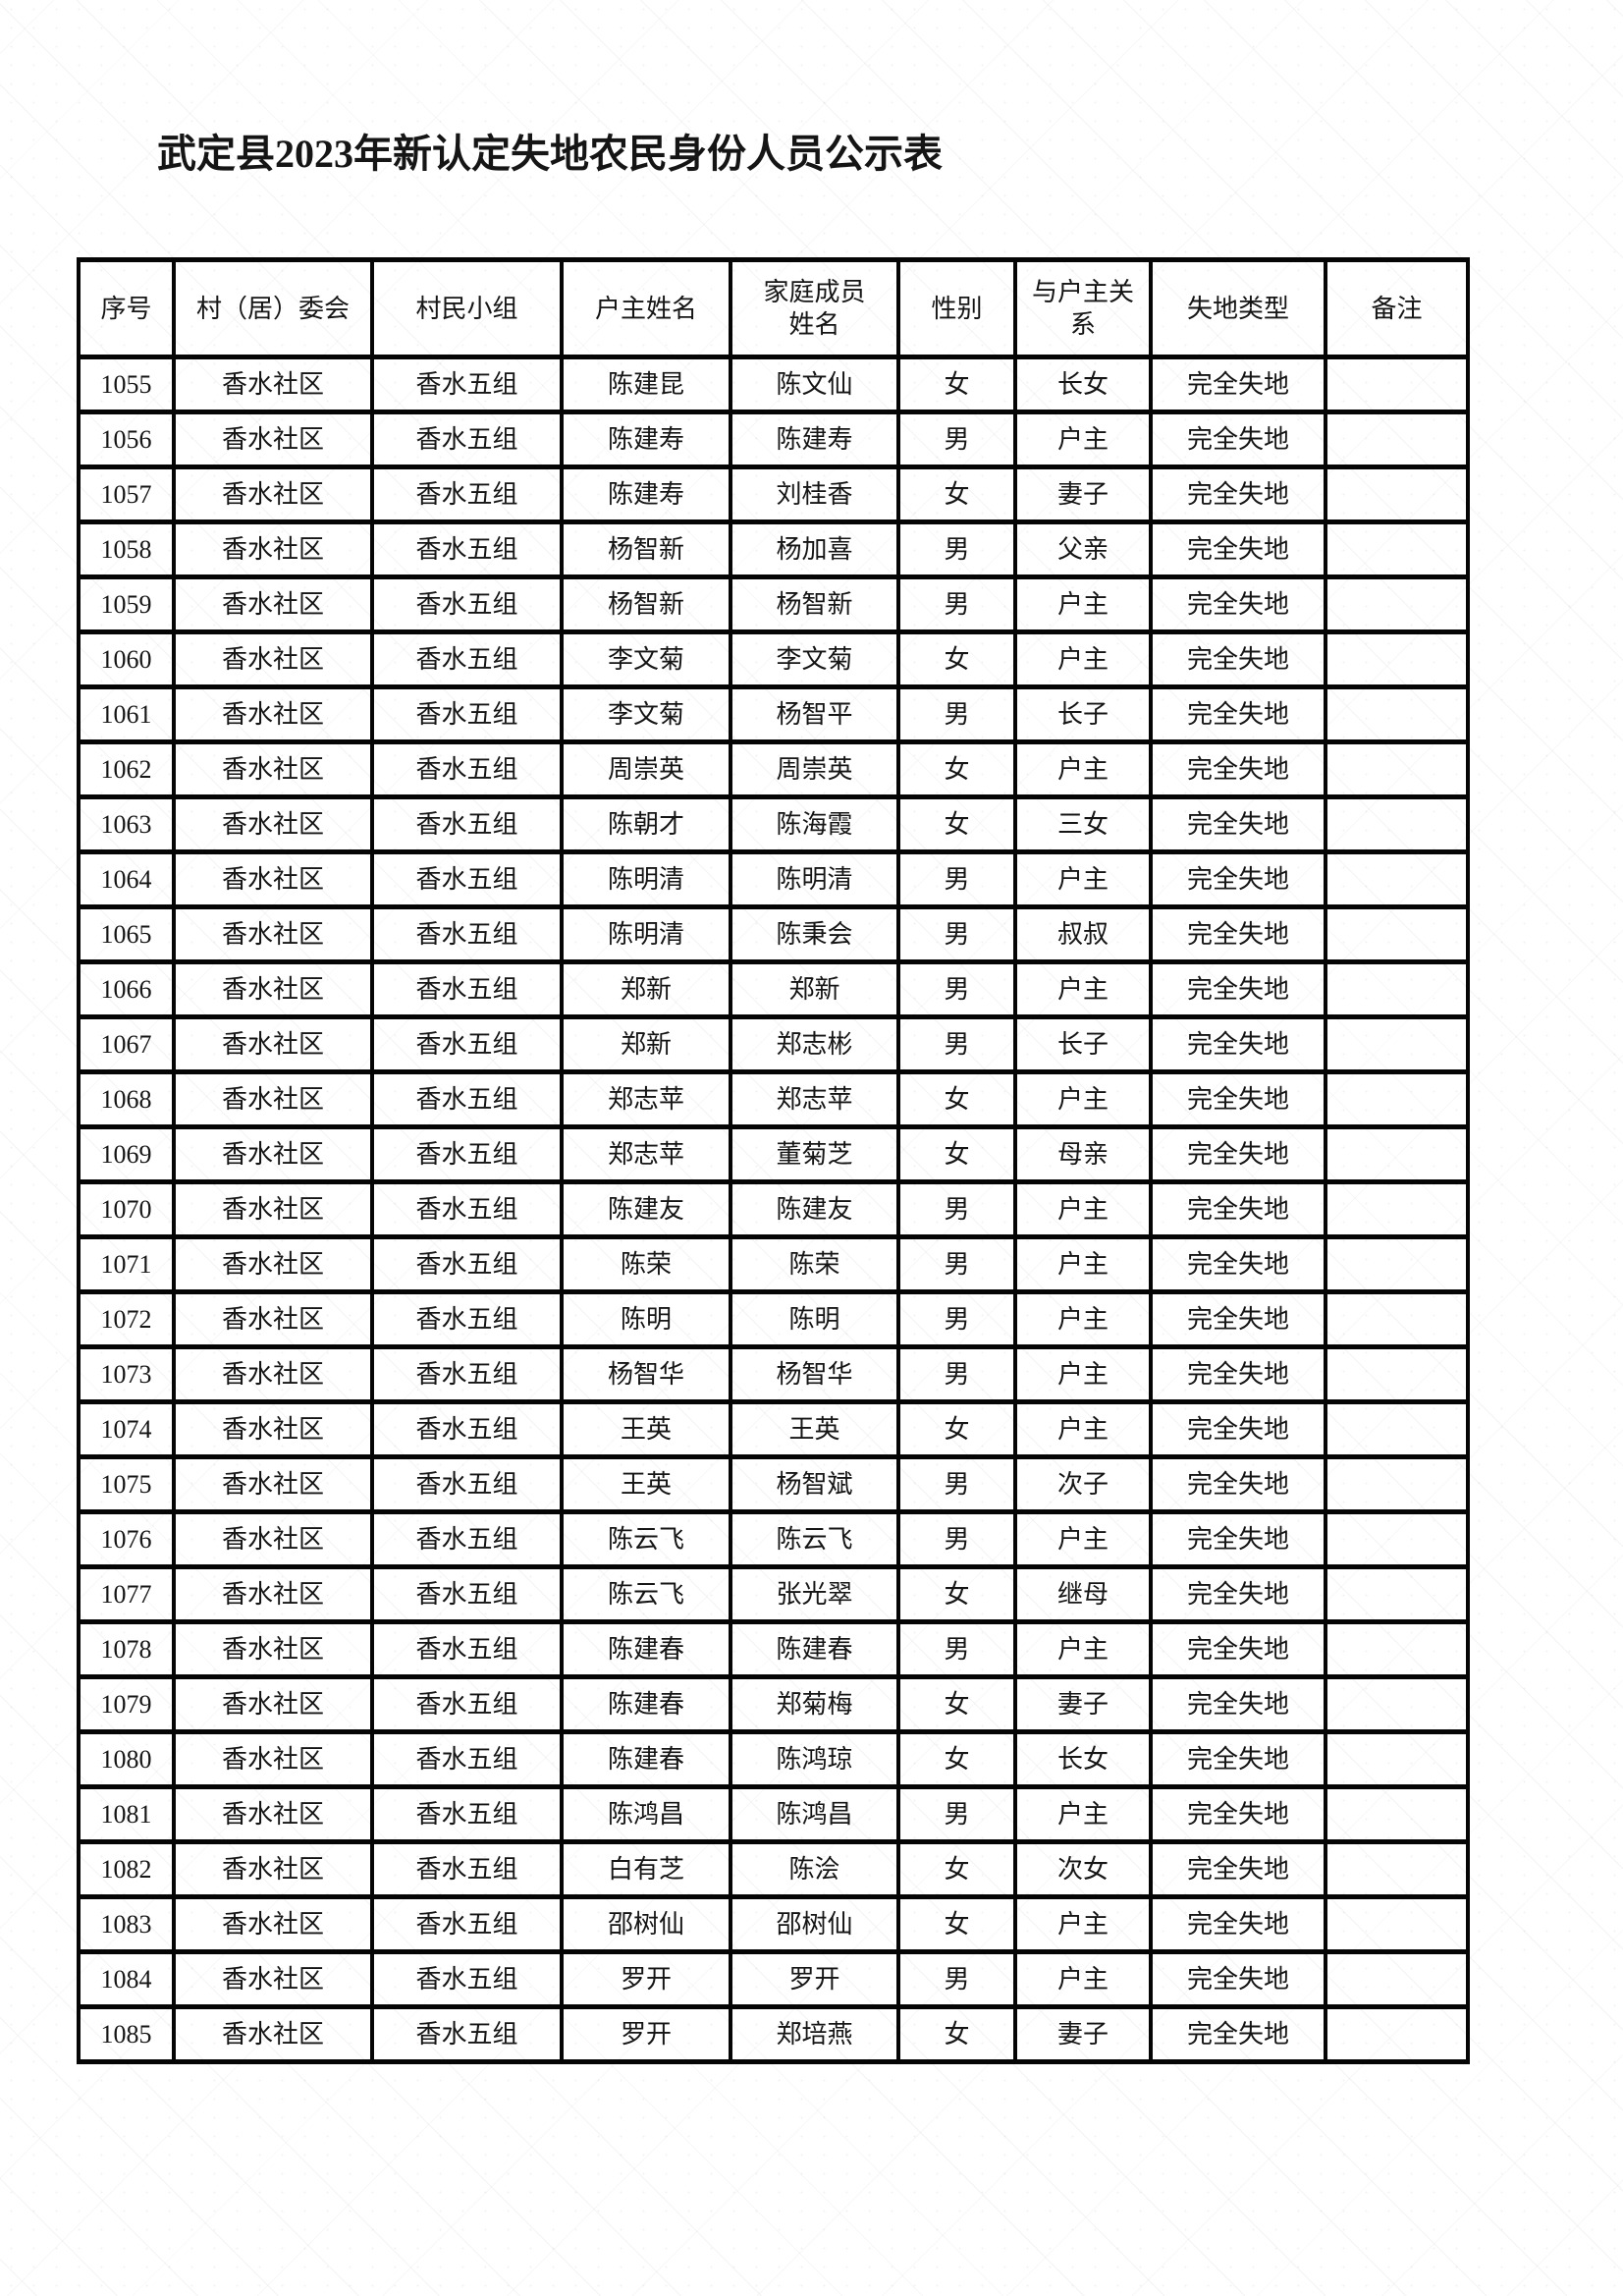 The image size is (1623, 2296). I want to click on column-header: 村民小组, so click(467, 308).